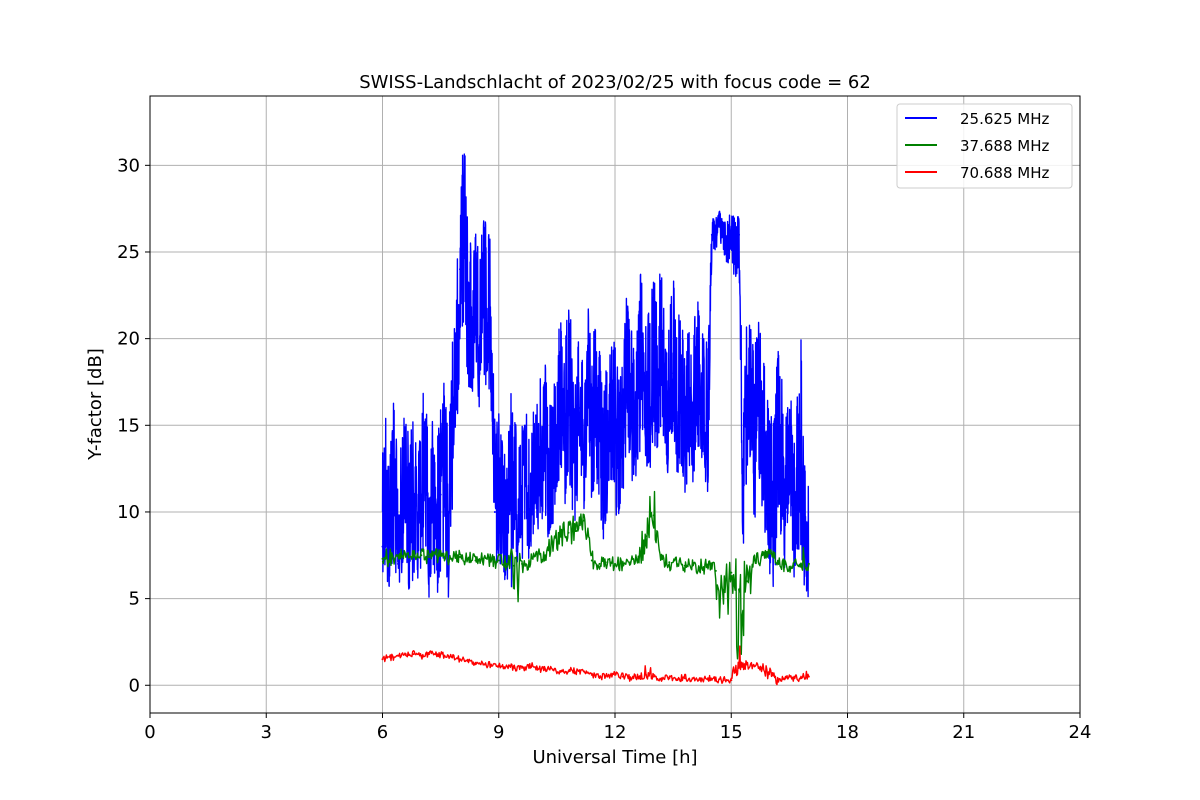  I want to click on legend-box, so click(984, 146).